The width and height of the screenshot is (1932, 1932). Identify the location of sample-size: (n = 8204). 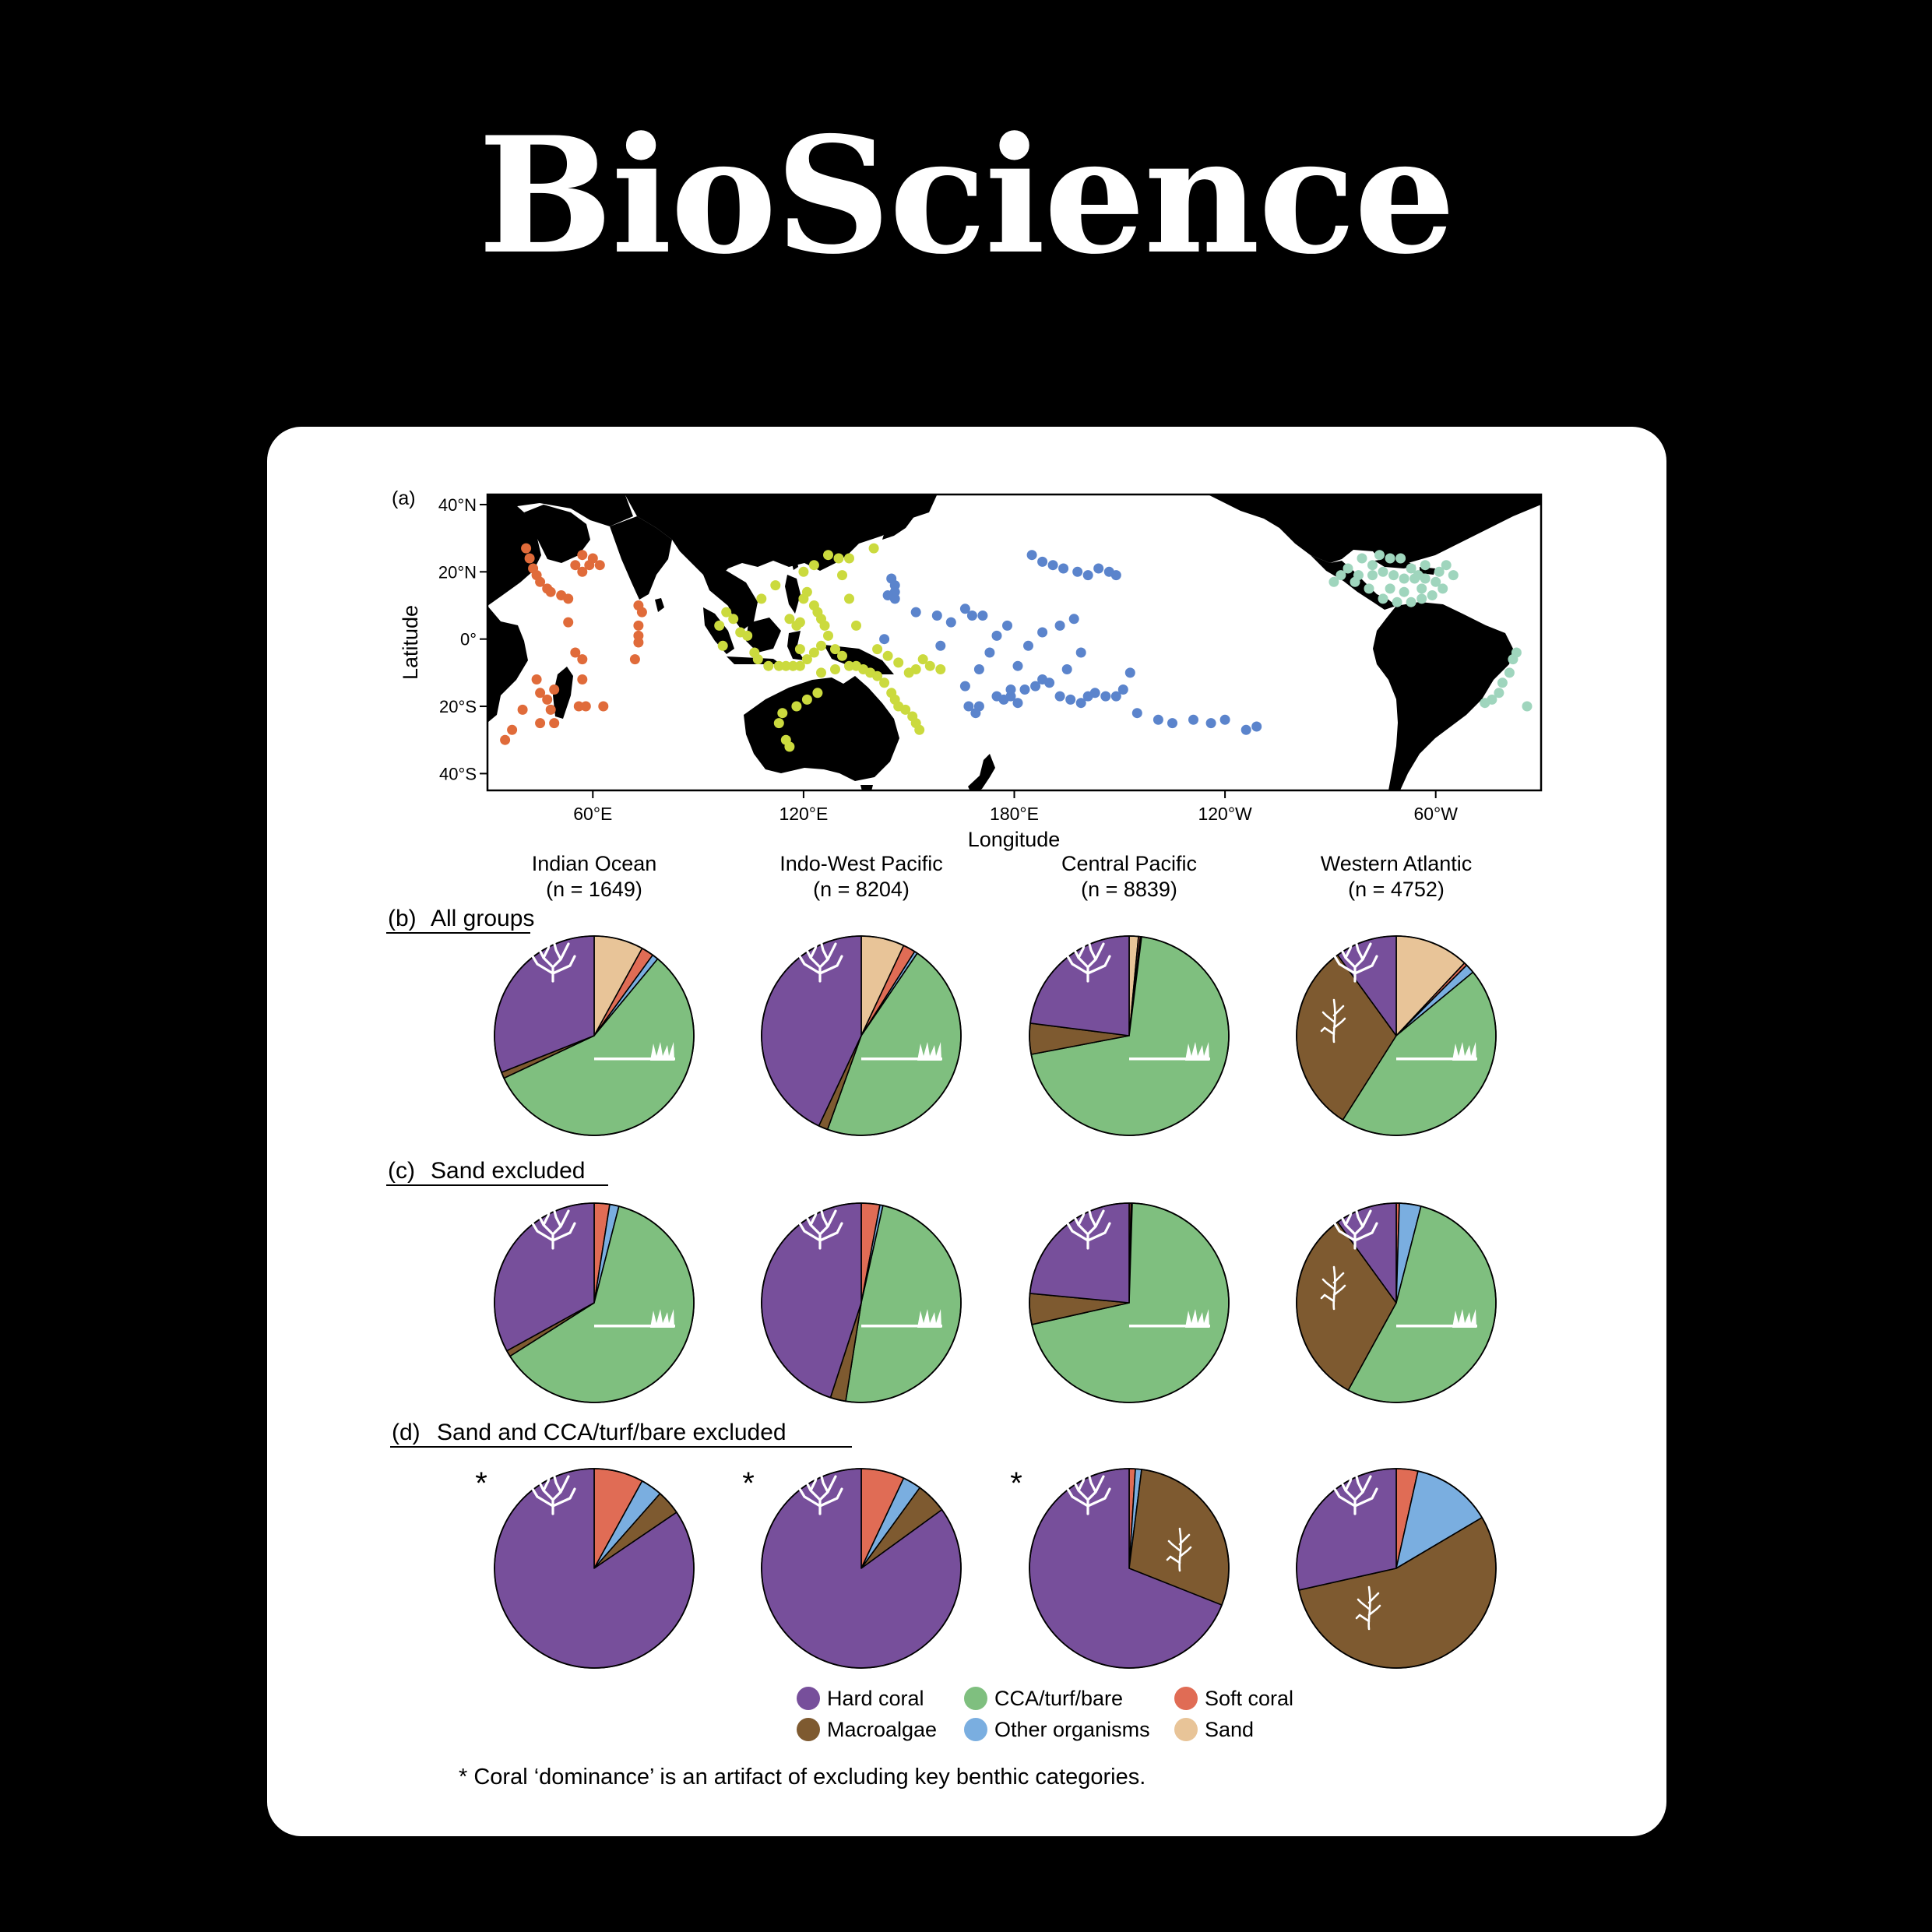
(861, 889).